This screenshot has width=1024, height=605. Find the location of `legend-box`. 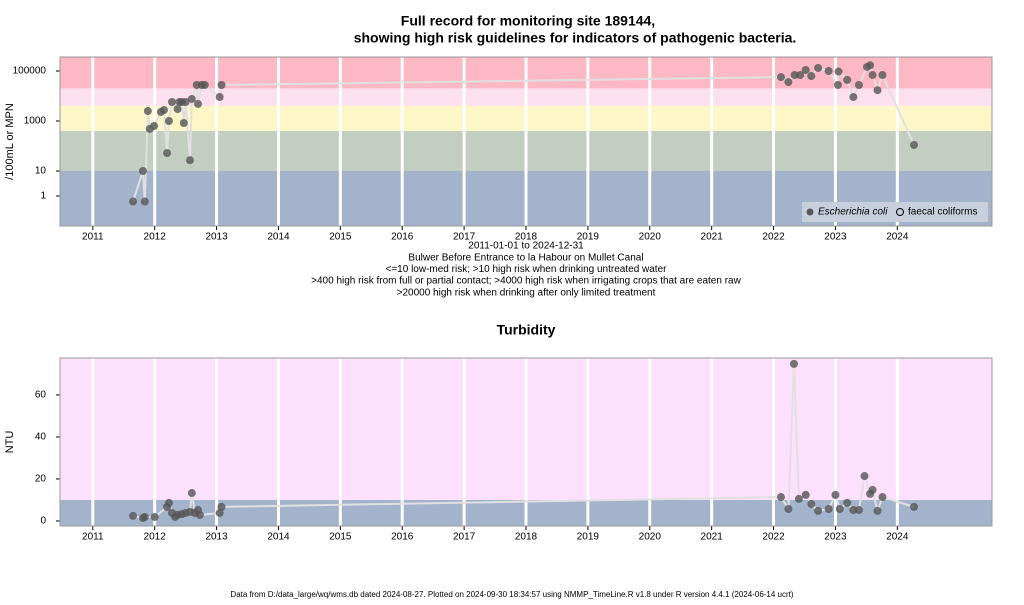

legend-box is located at coordinates (895, 212).